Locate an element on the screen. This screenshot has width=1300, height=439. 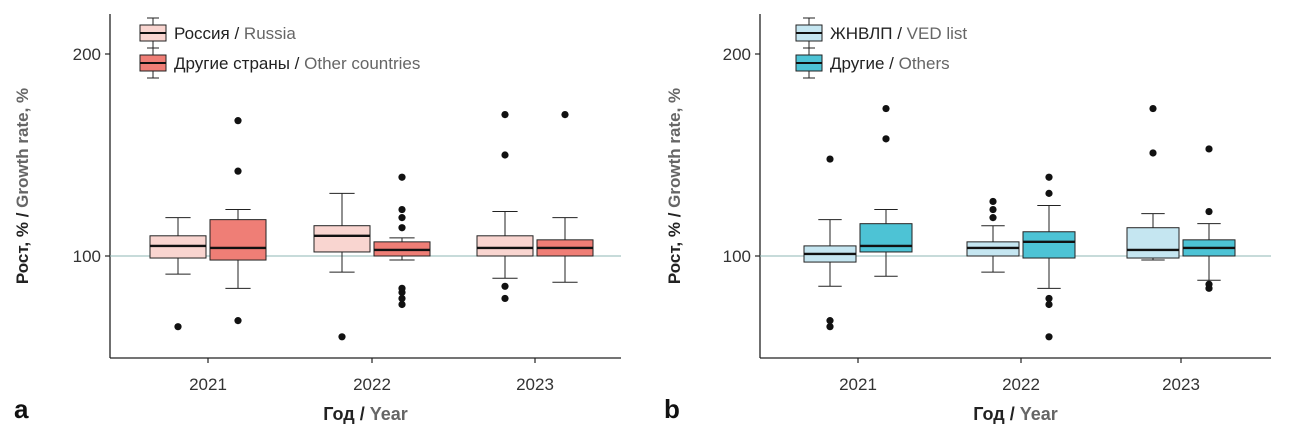
legend-item-2: Другие / Others is located at coordinates (872, 63).